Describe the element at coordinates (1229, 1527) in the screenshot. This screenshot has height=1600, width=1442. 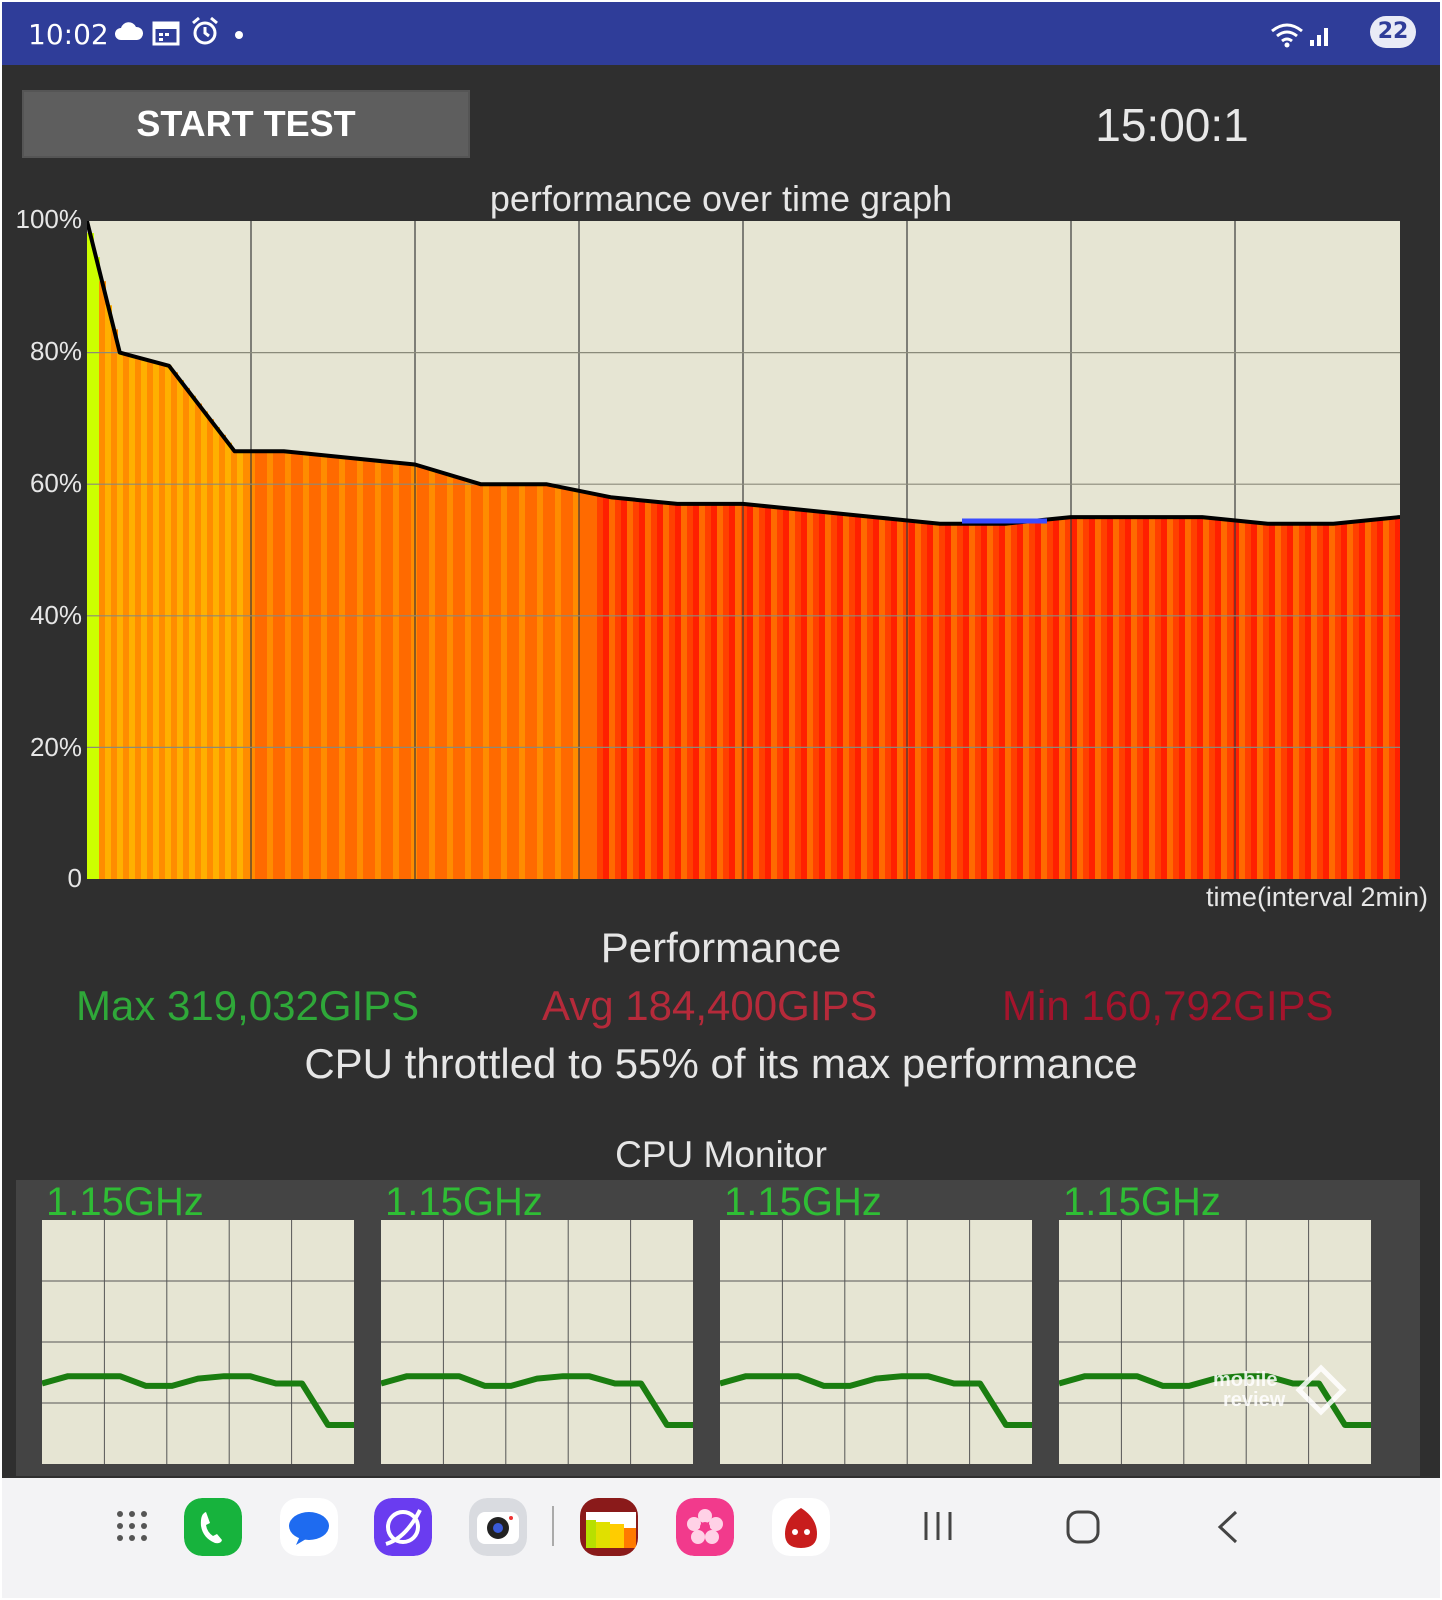
I see `back-button` at that location.